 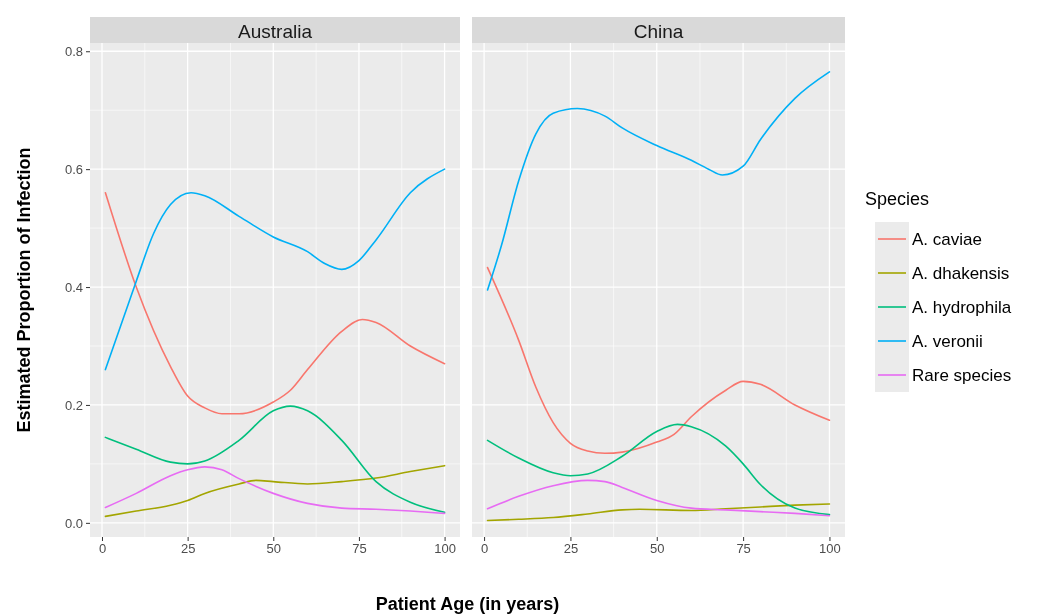 I want to click on legend-label: A. veronii, so click(x=947, y=341).